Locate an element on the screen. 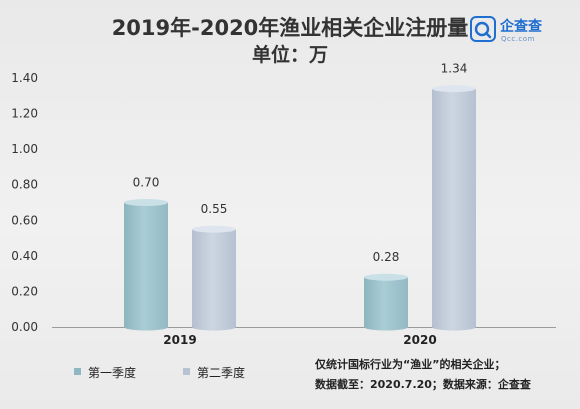 This screenshot has width=580, height=409. data-label: 0.70 is located at coordinates (146, 183).